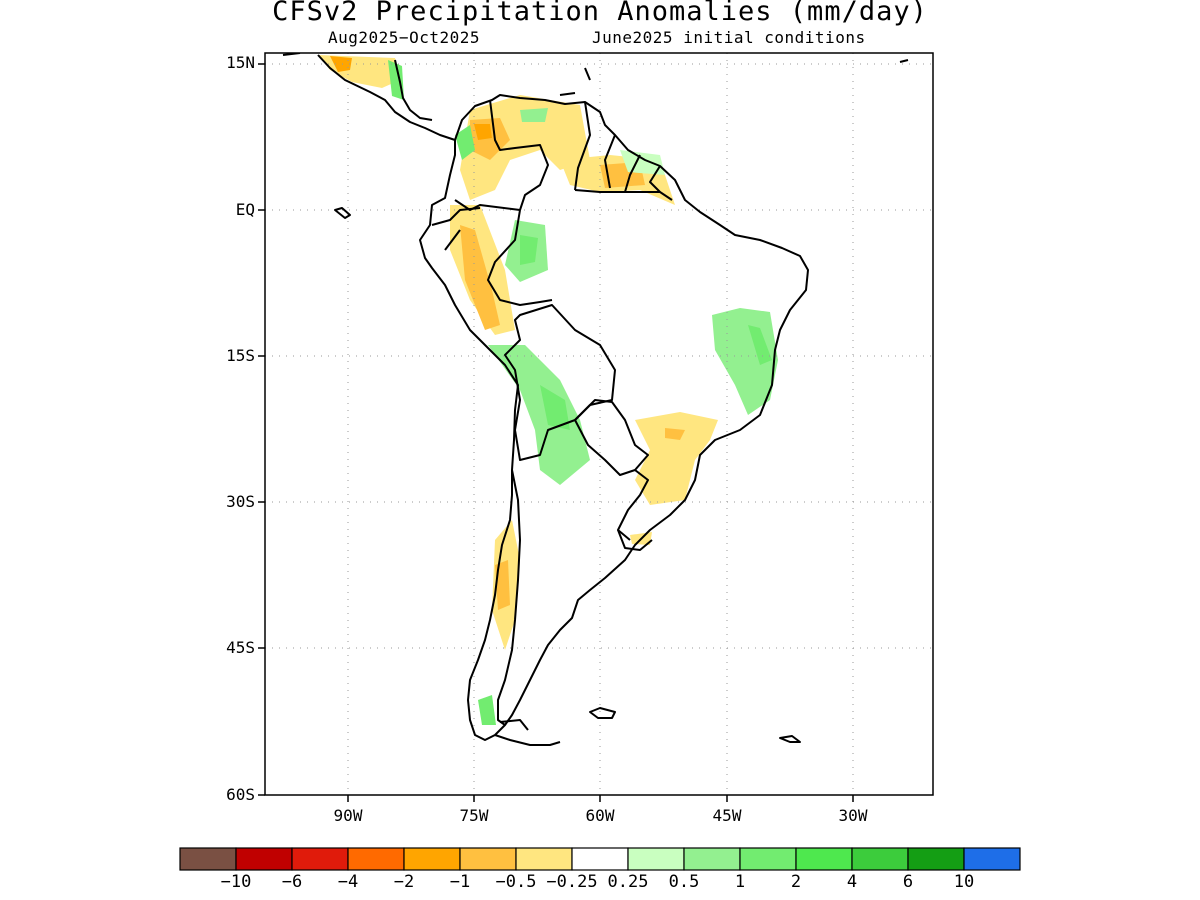 The image size is (1200, 900). I want to click on lat-label-15s: 15S, so click(240, 355).